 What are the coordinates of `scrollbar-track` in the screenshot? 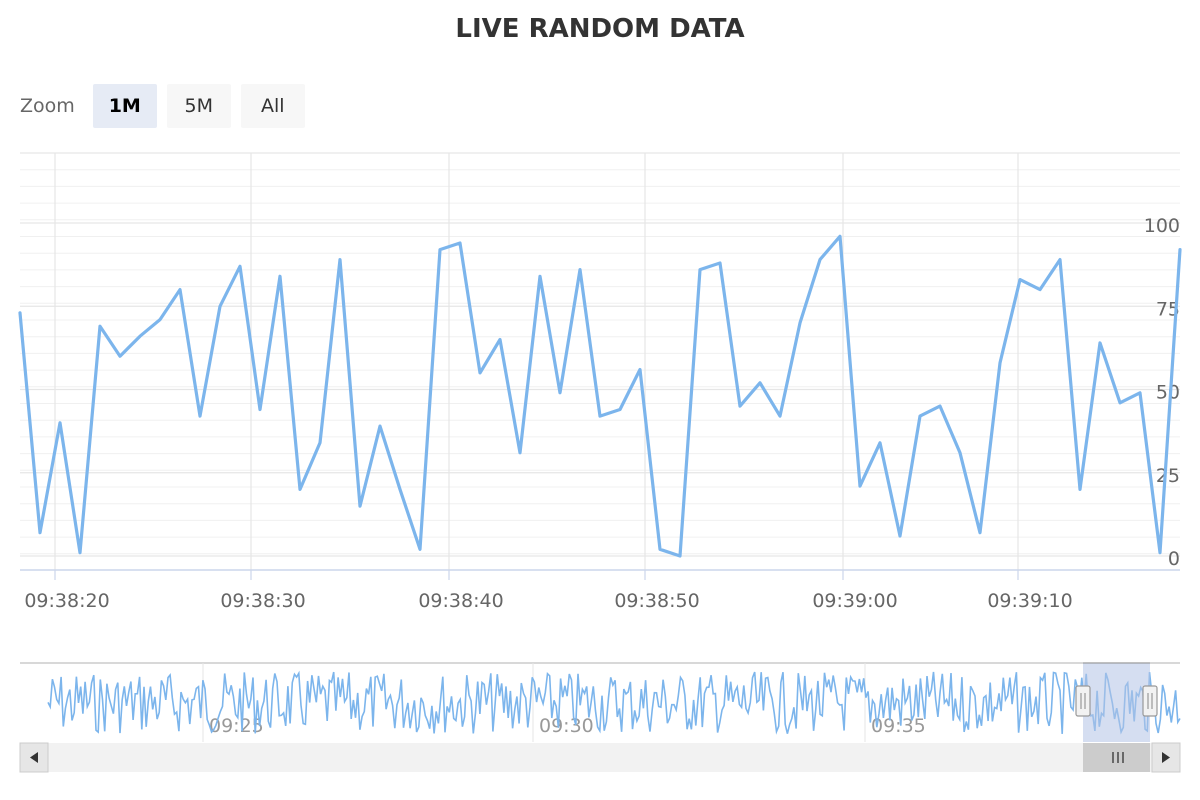 It's located at (600, 757).